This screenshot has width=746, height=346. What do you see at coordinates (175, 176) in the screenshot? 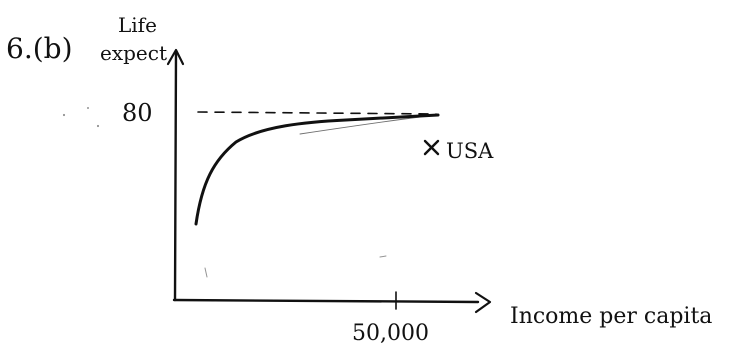
I see `y-axis` at bounding box center [175, 176].